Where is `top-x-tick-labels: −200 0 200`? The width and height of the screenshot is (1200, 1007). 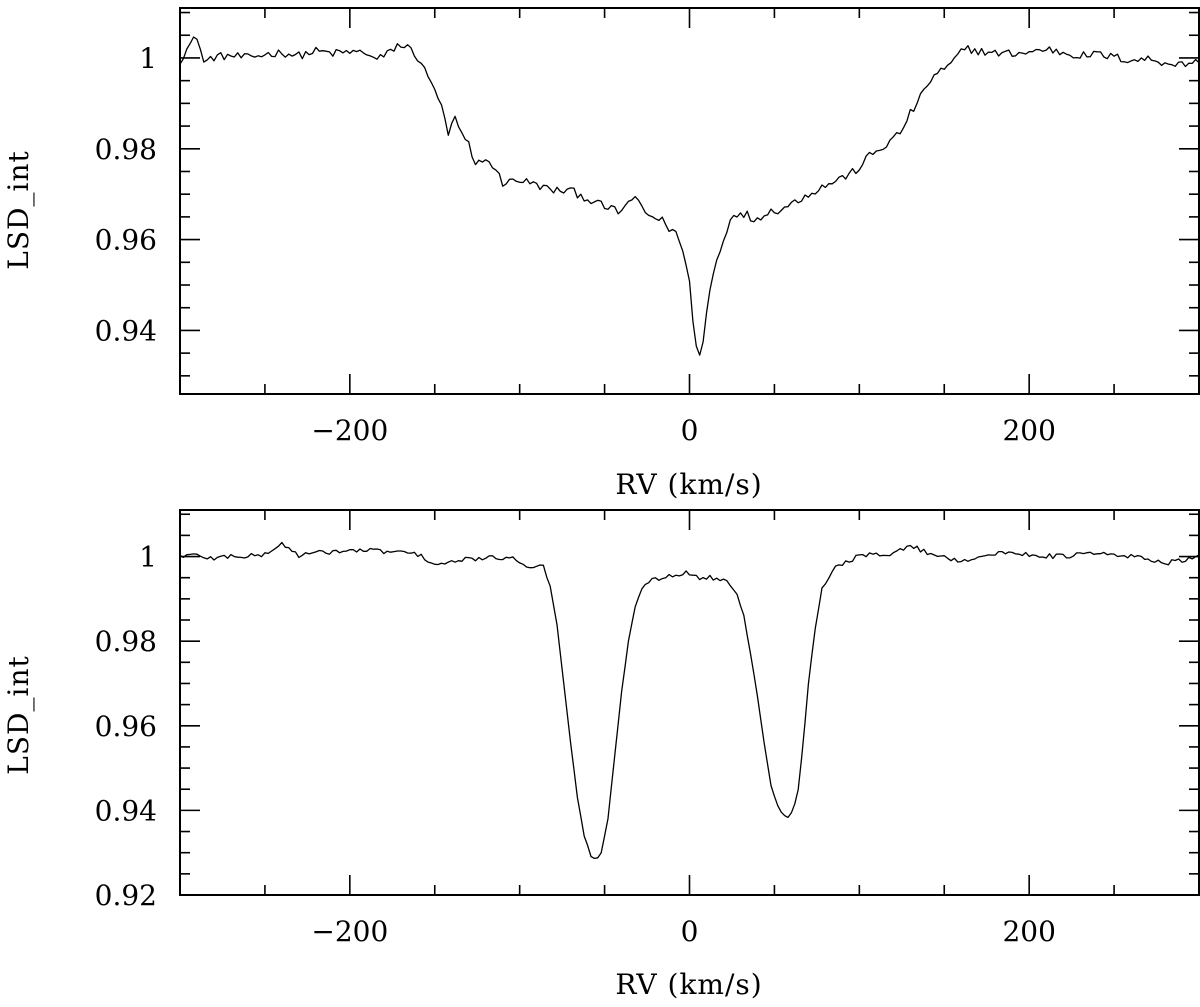 top-x-tick-labels: −200 0 200 is located at coordinates (683, 430).